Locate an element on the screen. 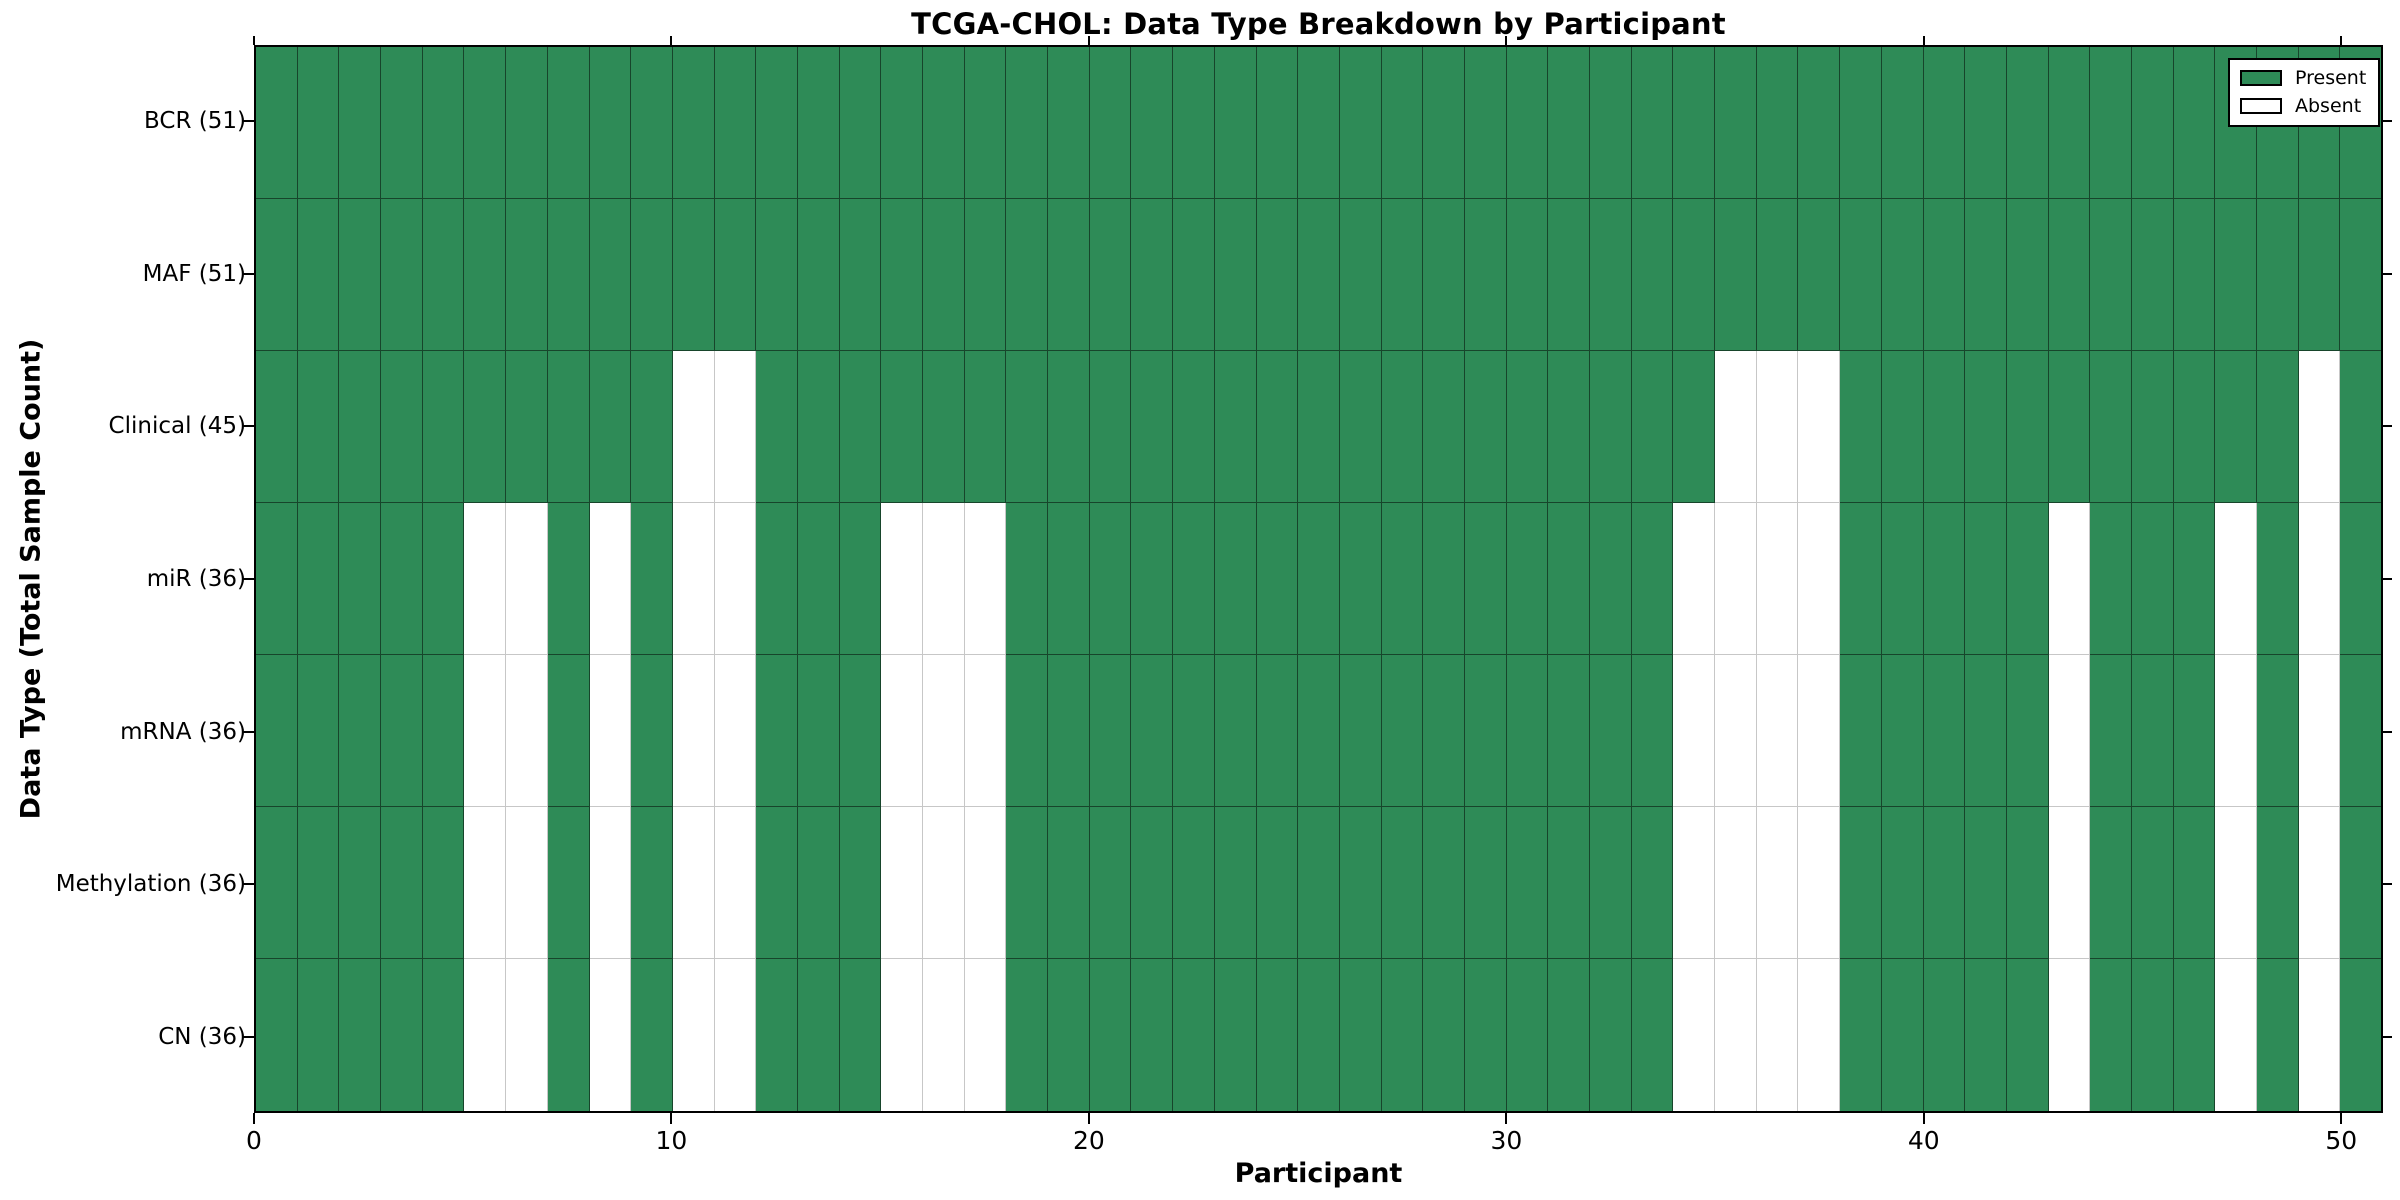  cell-BCR-p4 is located at coordinates (443, 123).